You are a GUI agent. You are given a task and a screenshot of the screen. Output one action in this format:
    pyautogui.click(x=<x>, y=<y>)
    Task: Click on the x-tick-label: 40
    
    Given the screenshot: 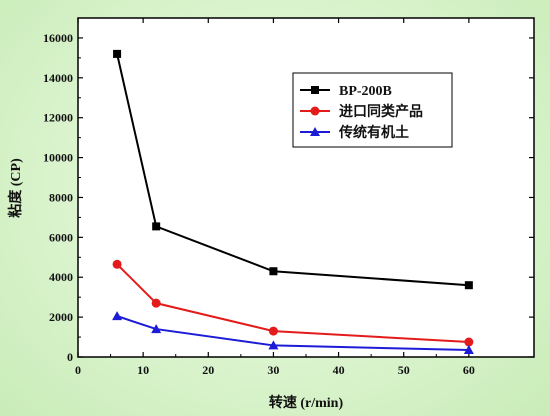 What is the action you would take?
    pyautogui.click(x=339, y=370)
    